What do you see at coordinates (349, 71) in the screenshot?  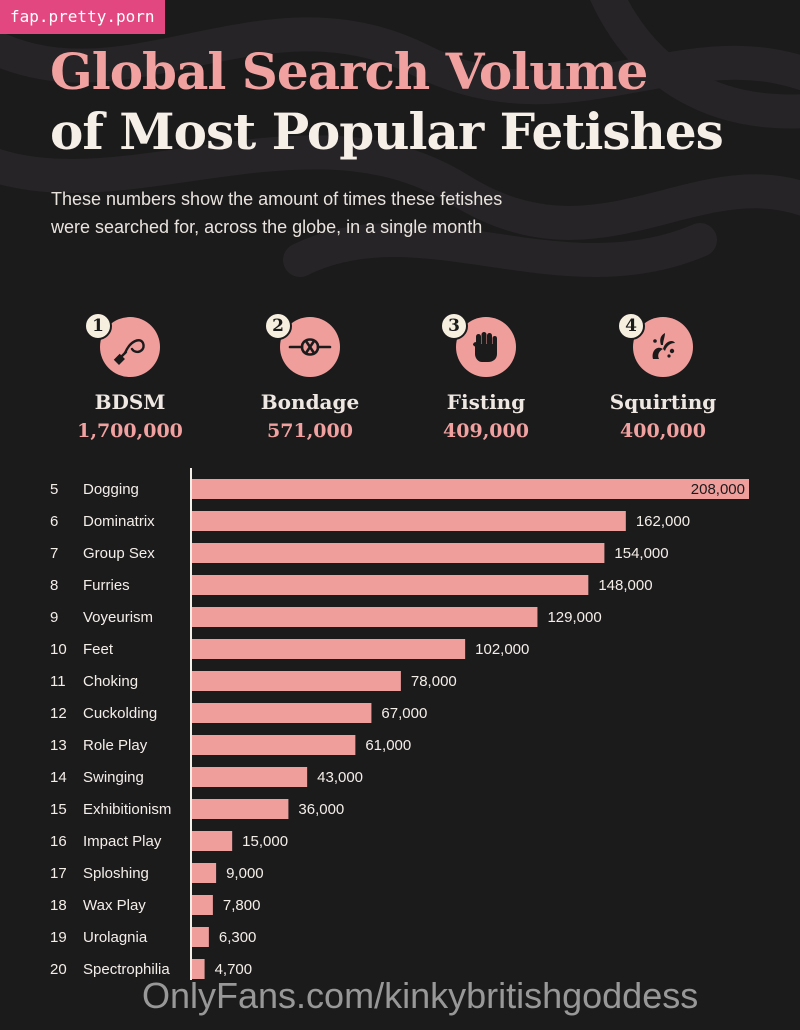 I see `title-line-1: Global Search Volume` at bounding box center [349, 71].